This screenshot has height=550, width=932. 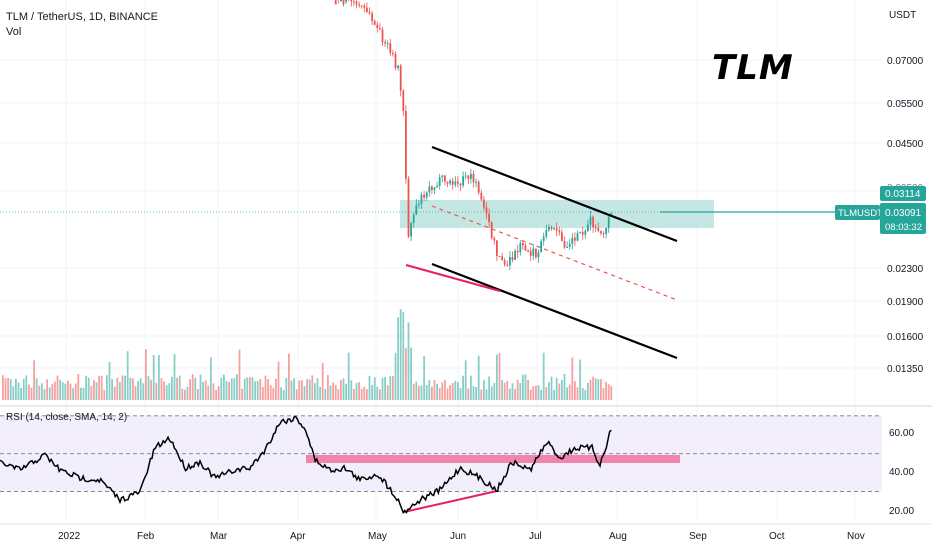 I want to click on price-tick-label: 0.04500, so click(x=905, y=144).